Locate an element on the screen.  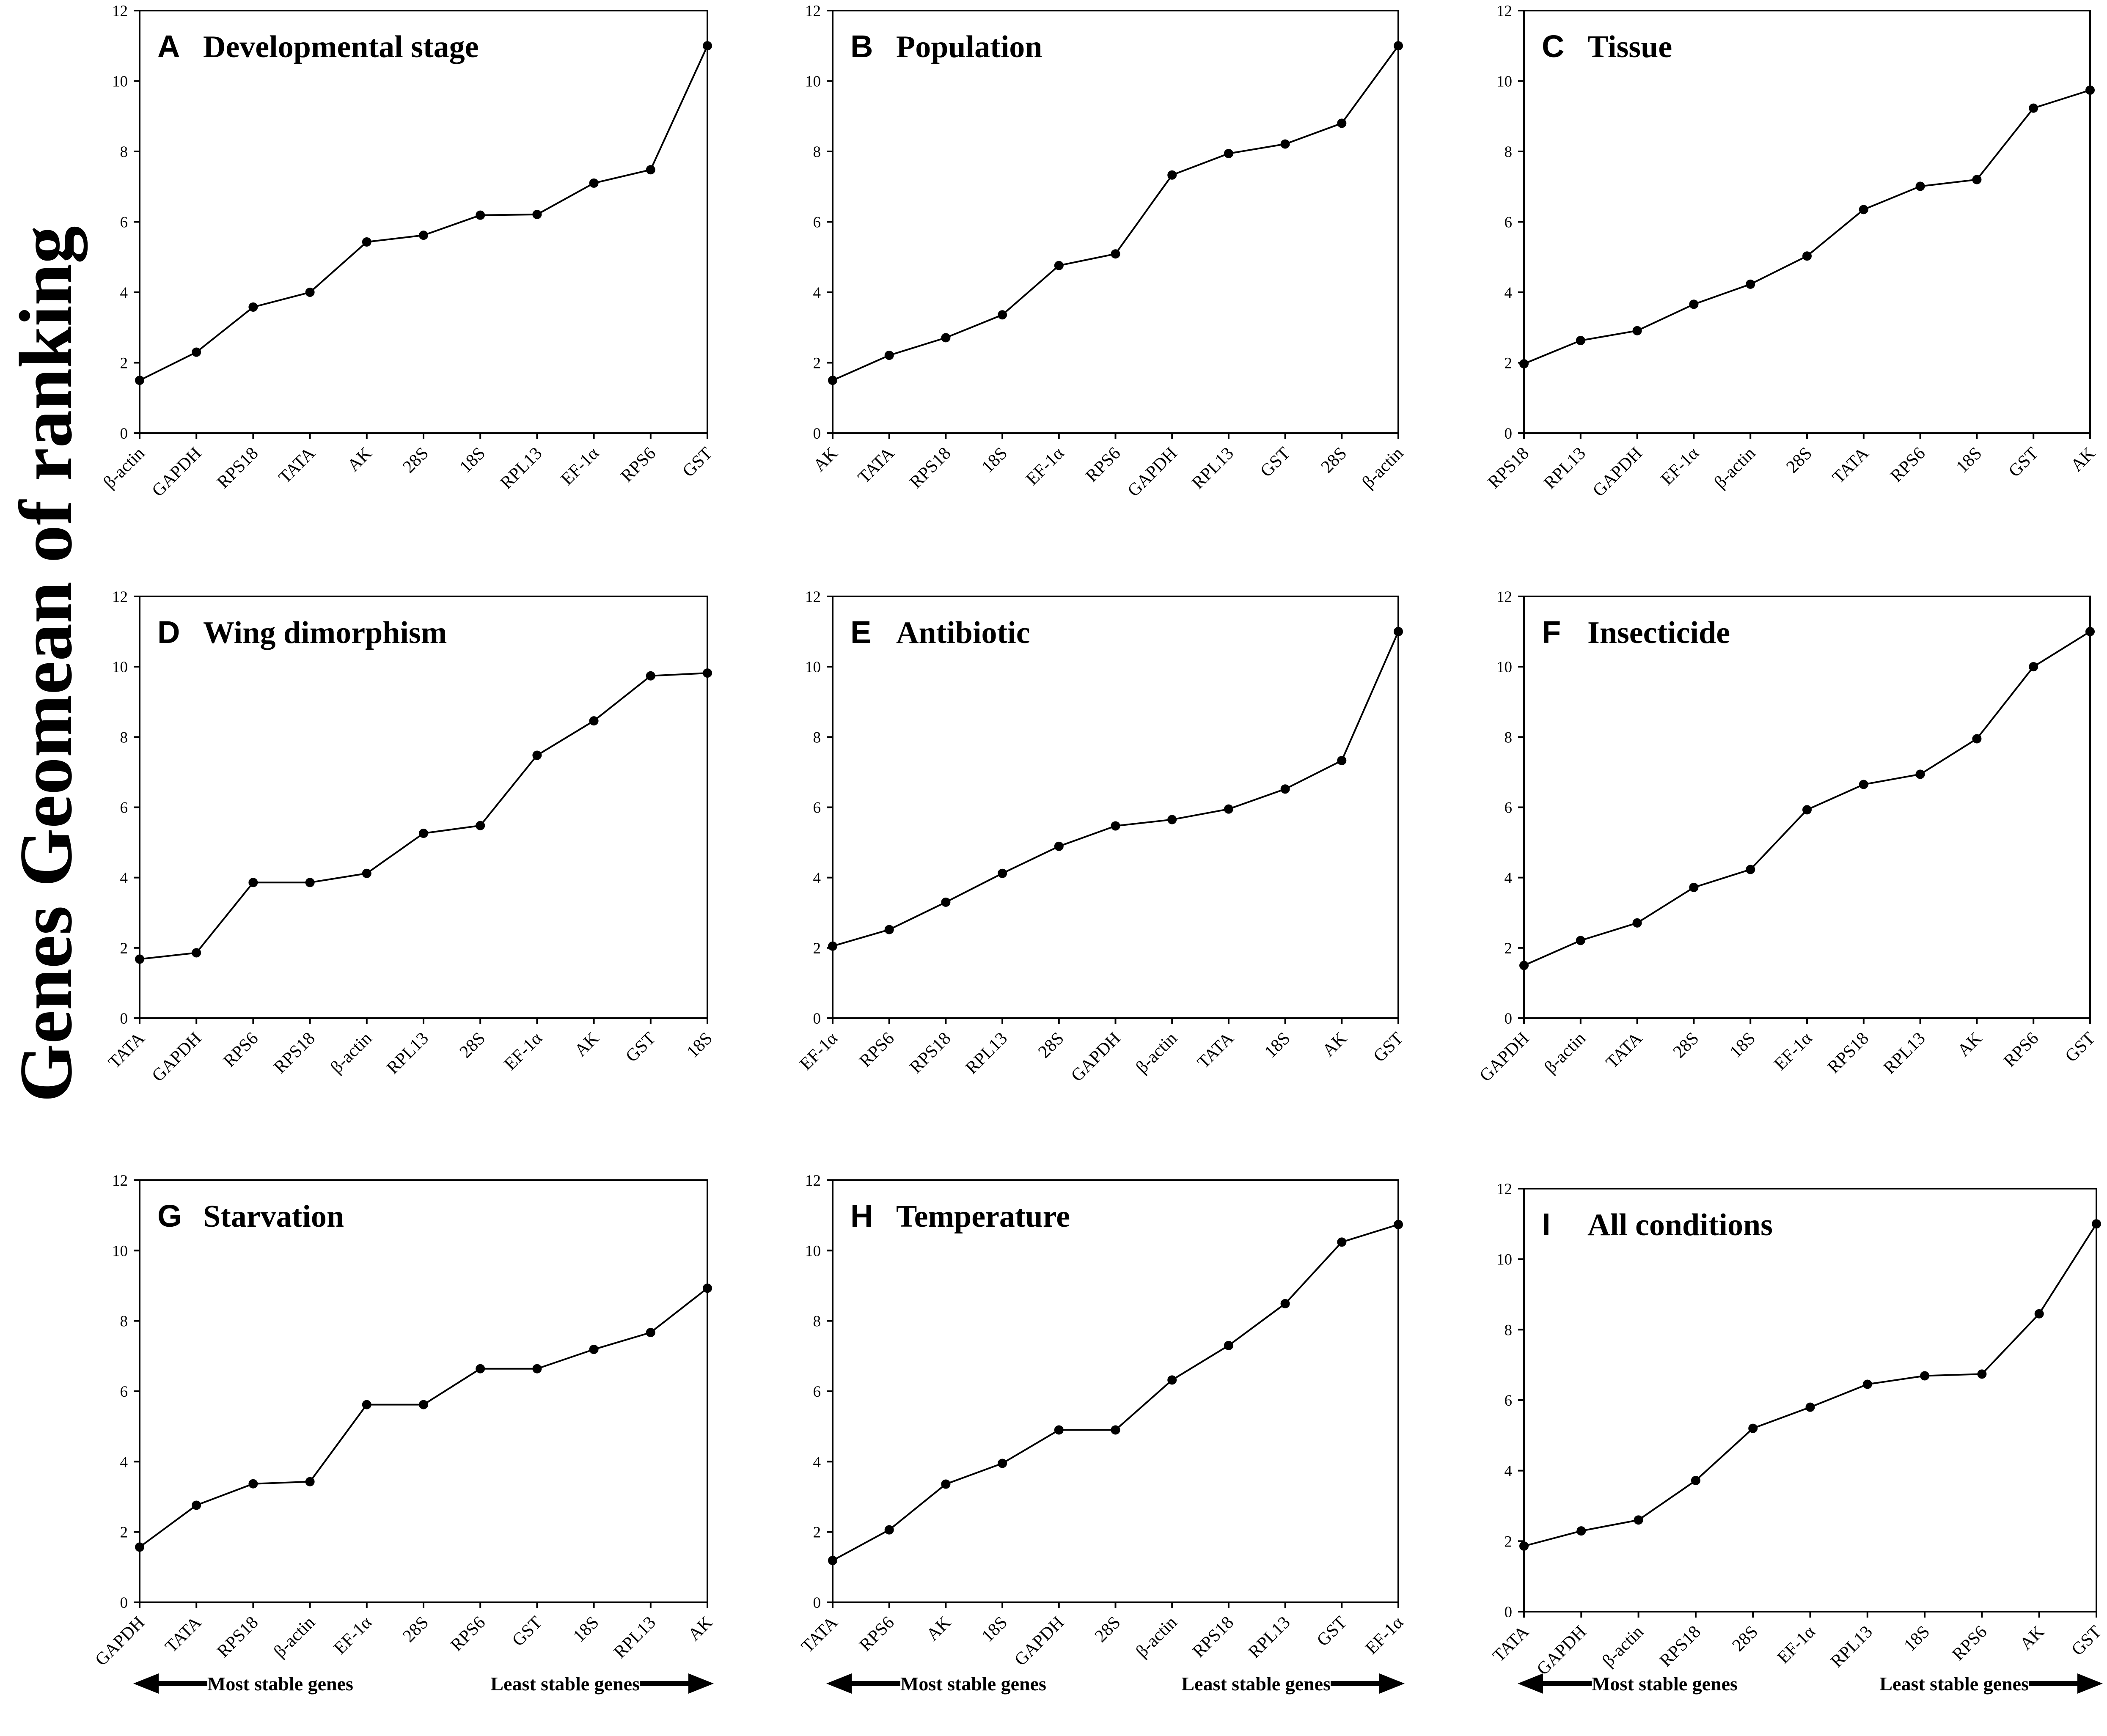
panel-title: Tissue is located at coordinates (1629, 47).